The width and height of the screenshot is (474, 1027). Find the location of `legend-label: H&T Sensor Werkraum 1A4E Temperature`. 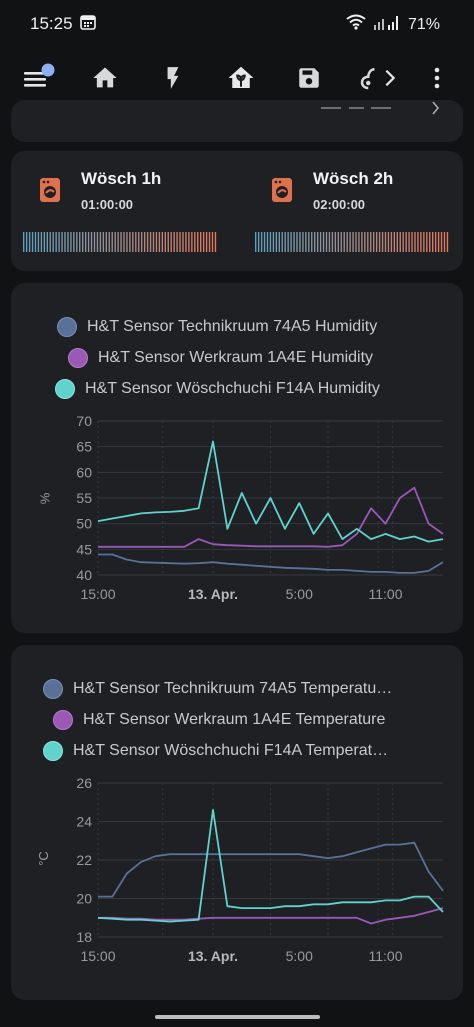

legend-label: H&T Sensor Werkraum 1A4E Temperature is located at coordinates (234, 719).